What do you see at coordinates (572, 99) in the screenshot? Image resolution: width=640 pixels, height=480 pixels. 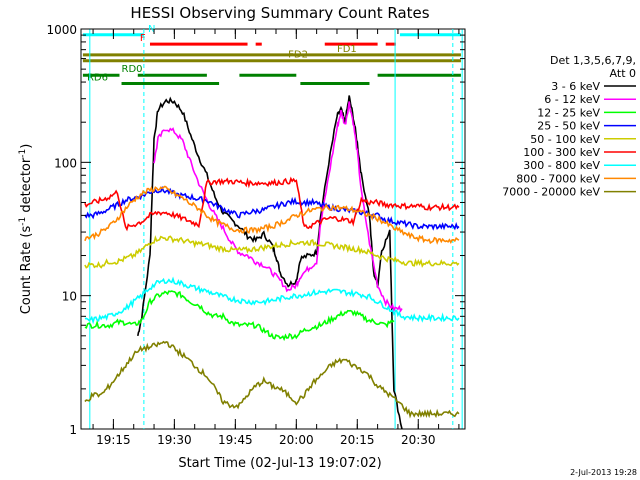 I see `legend-label: 6 - 12 keV` at bounding box center [572, 99].